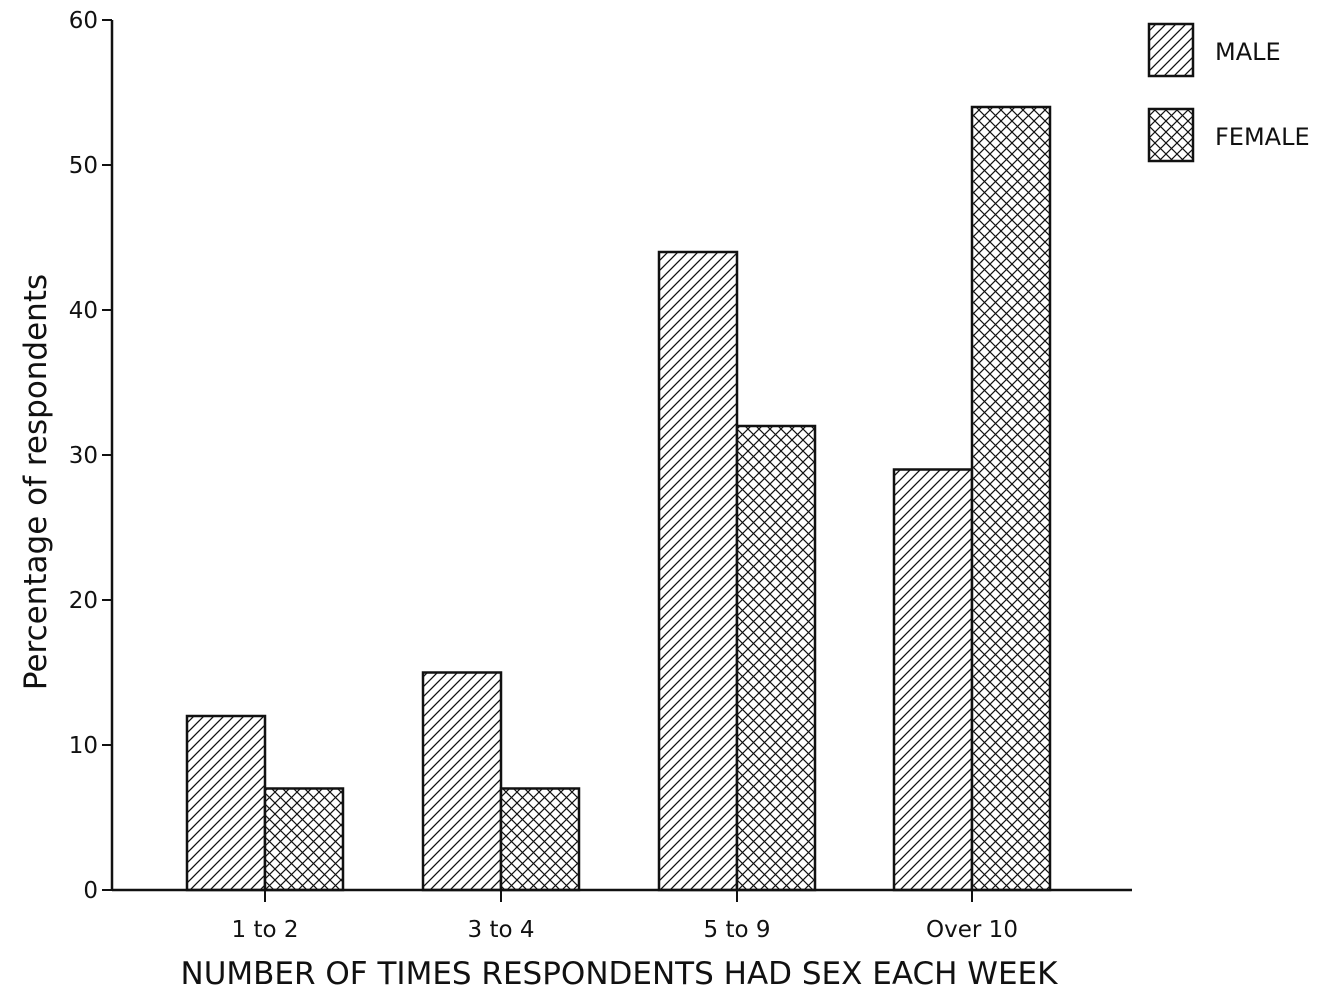 The image size is (1324, 995). What do you see at coordinates (625, 916) in the screenshot?
I see `x-axis-ticks: 1 to 2 3 to 4 5 to 9 Over 10` at bounding box center [625, 916].